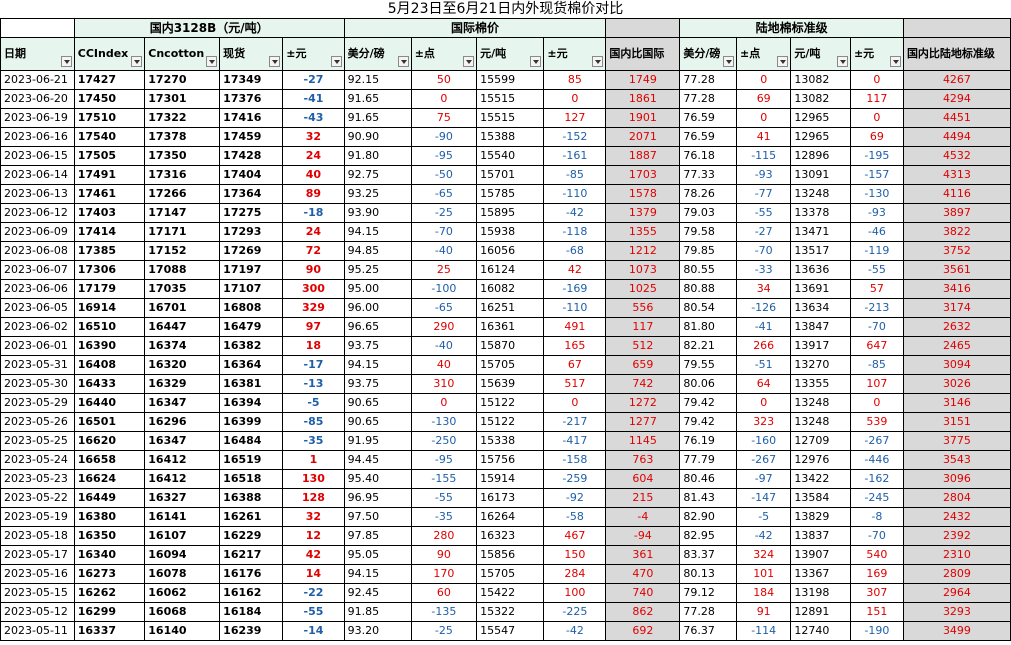 Image resolution: width=1011 pixels, height=645 pixels. What do you see at coordinates (575, 137) in the screenshot?
I see `cell-intl-diff: -152` at bounding box center [575, 137].